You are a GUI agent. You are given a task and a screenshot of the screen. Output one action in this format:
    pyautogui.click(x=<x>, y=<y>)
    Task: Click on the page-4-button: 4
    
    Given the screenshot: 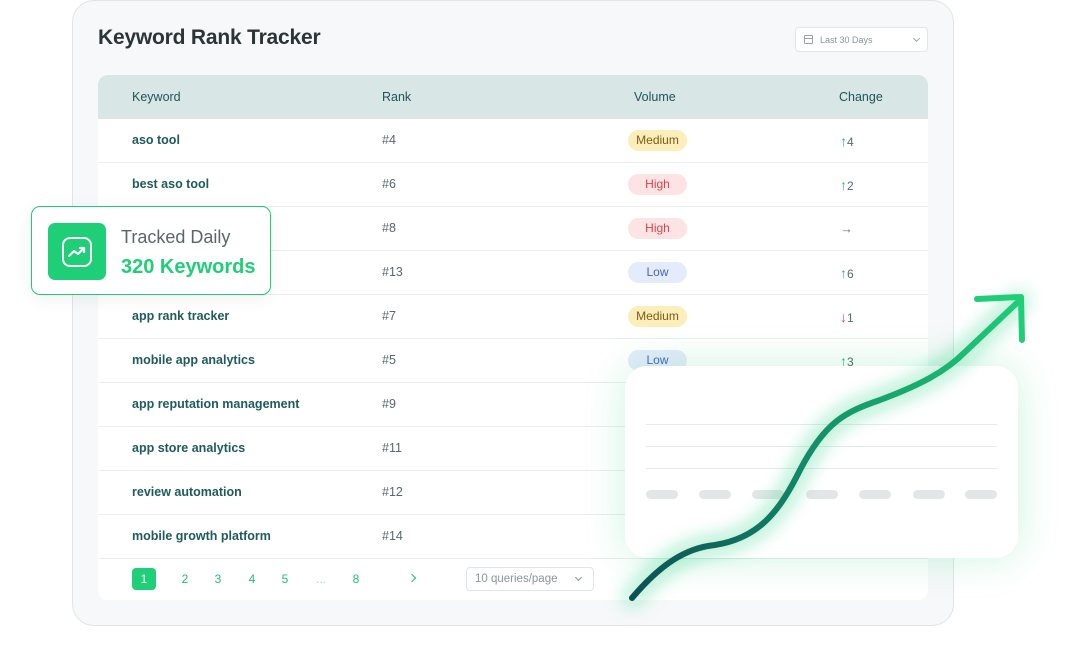 What is the action you would take?
    pyautogui.click(x=252, y=579)
    